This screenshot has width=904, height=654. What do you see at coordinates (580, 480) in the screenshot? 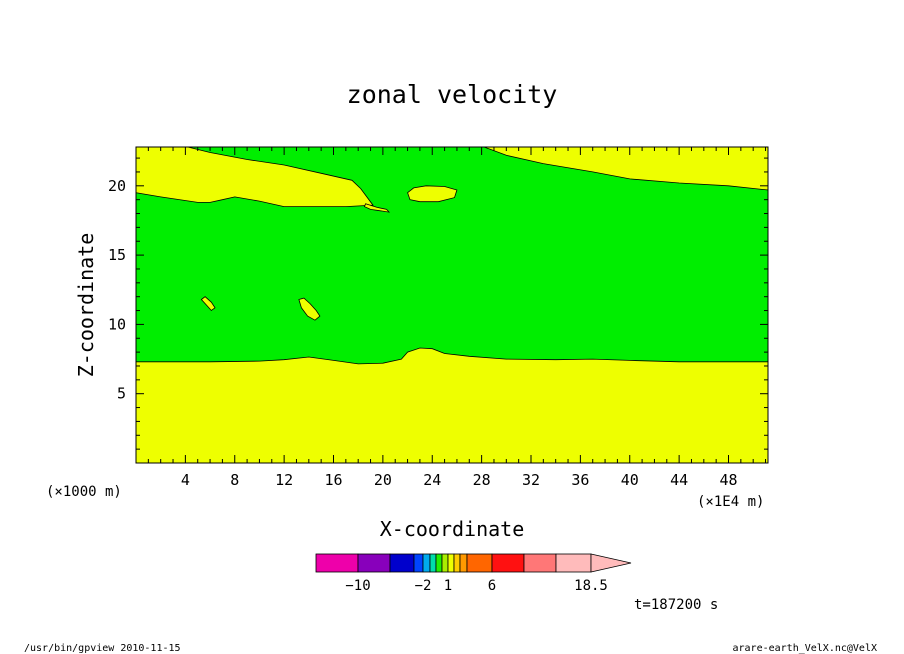
I see `x-tick-label: 36` at bounding box center [580, 480].